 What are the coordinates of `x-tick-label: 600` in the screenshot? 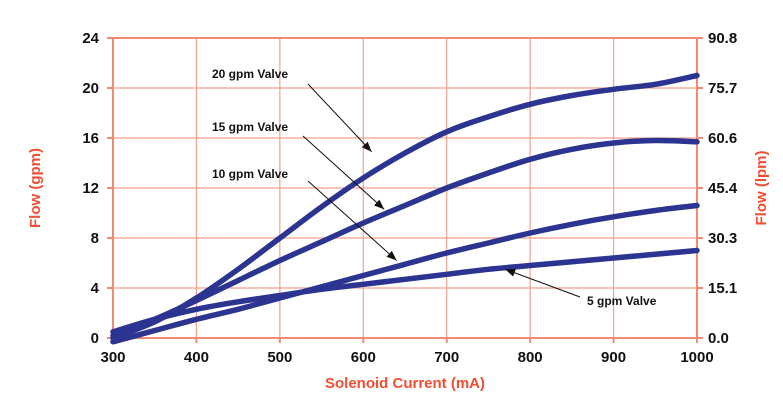 It's located at (363, 357).